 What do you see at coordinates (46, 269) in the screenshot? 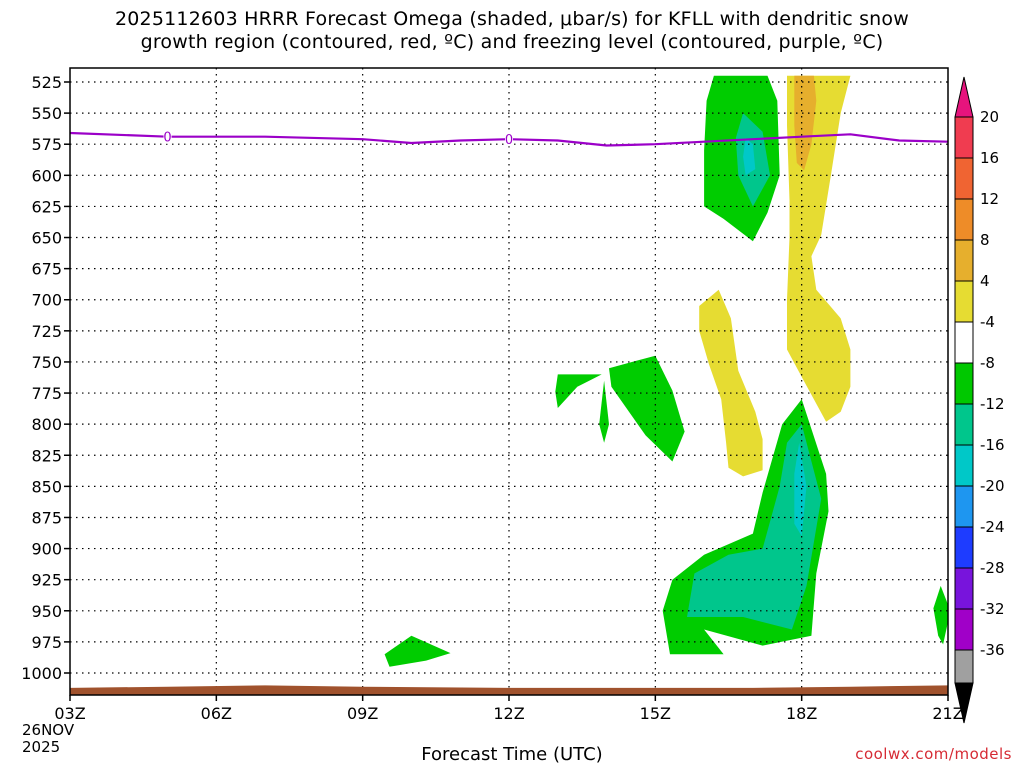
I see `y-tick-label: 675` at bounding box center [46, 269].